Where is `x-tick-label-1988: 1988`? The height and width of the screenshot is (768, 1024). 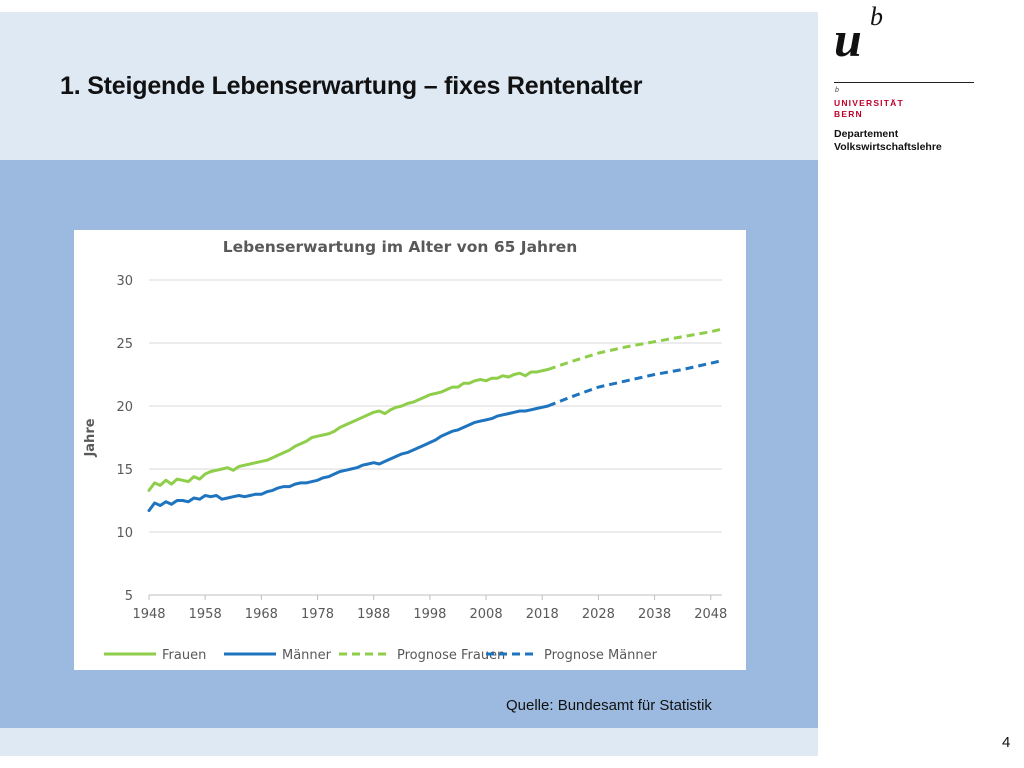
x-tick-label-1988: 1988 is located at coordinates (373, 614).